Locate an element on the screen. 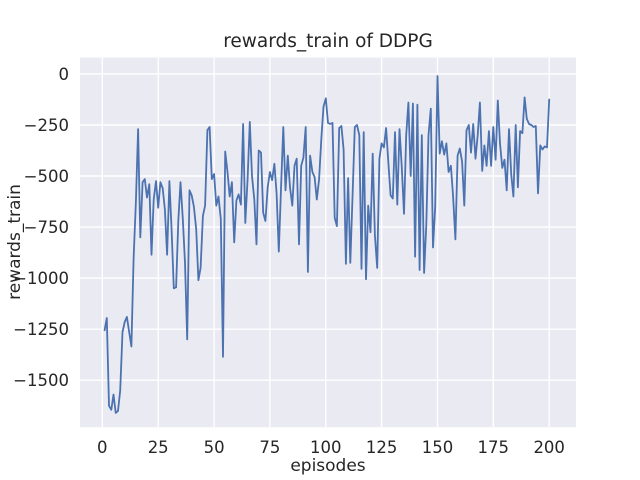 This screenshot has width=640, height=480. y-tick-label: −500 is located at coordinates (46, 176).